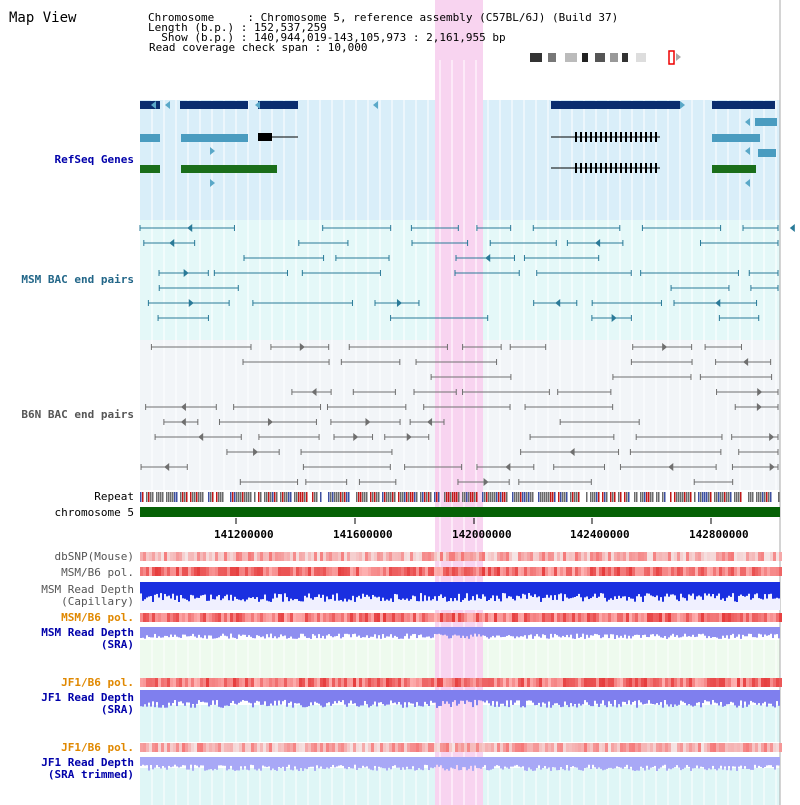 The height and width of the screenshot is (805, 800). What do you see at coordinates (94, 159) in the screenshot?
I see `track-label-refseq: RefSeq Genes` at bounding box center [94, 159].